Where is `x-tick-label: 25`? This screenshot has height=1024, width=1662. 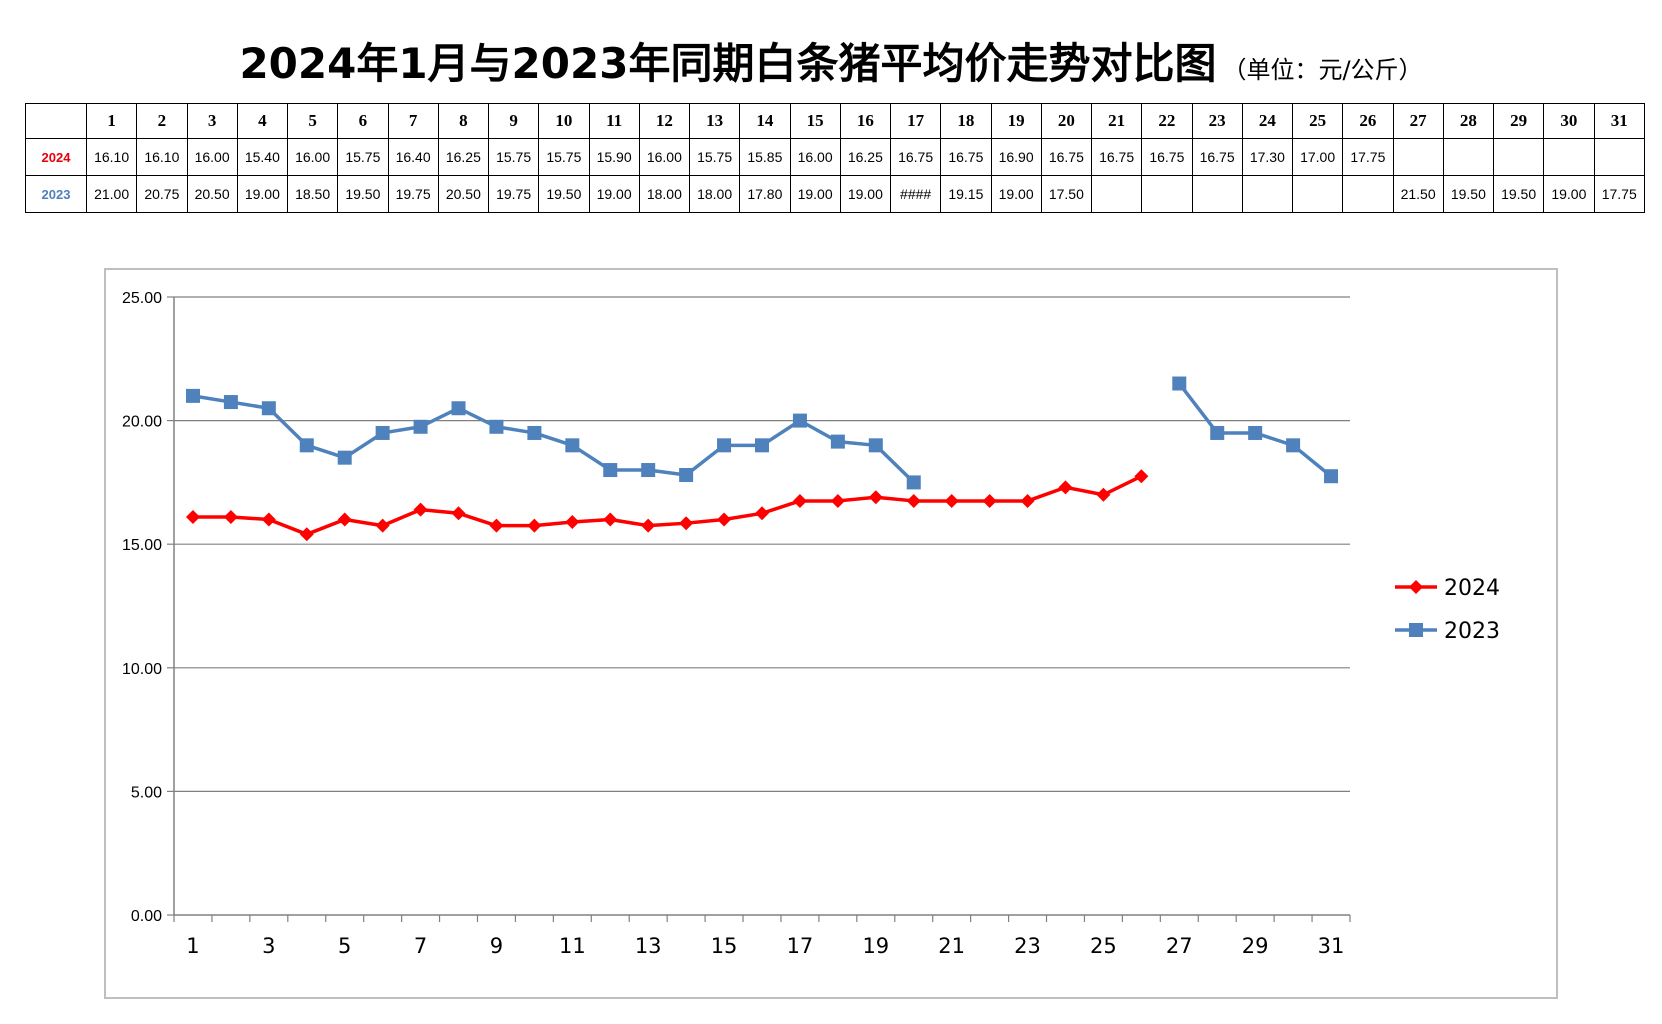 x-tick-label: 25 is located at coordinates (1103, 946).